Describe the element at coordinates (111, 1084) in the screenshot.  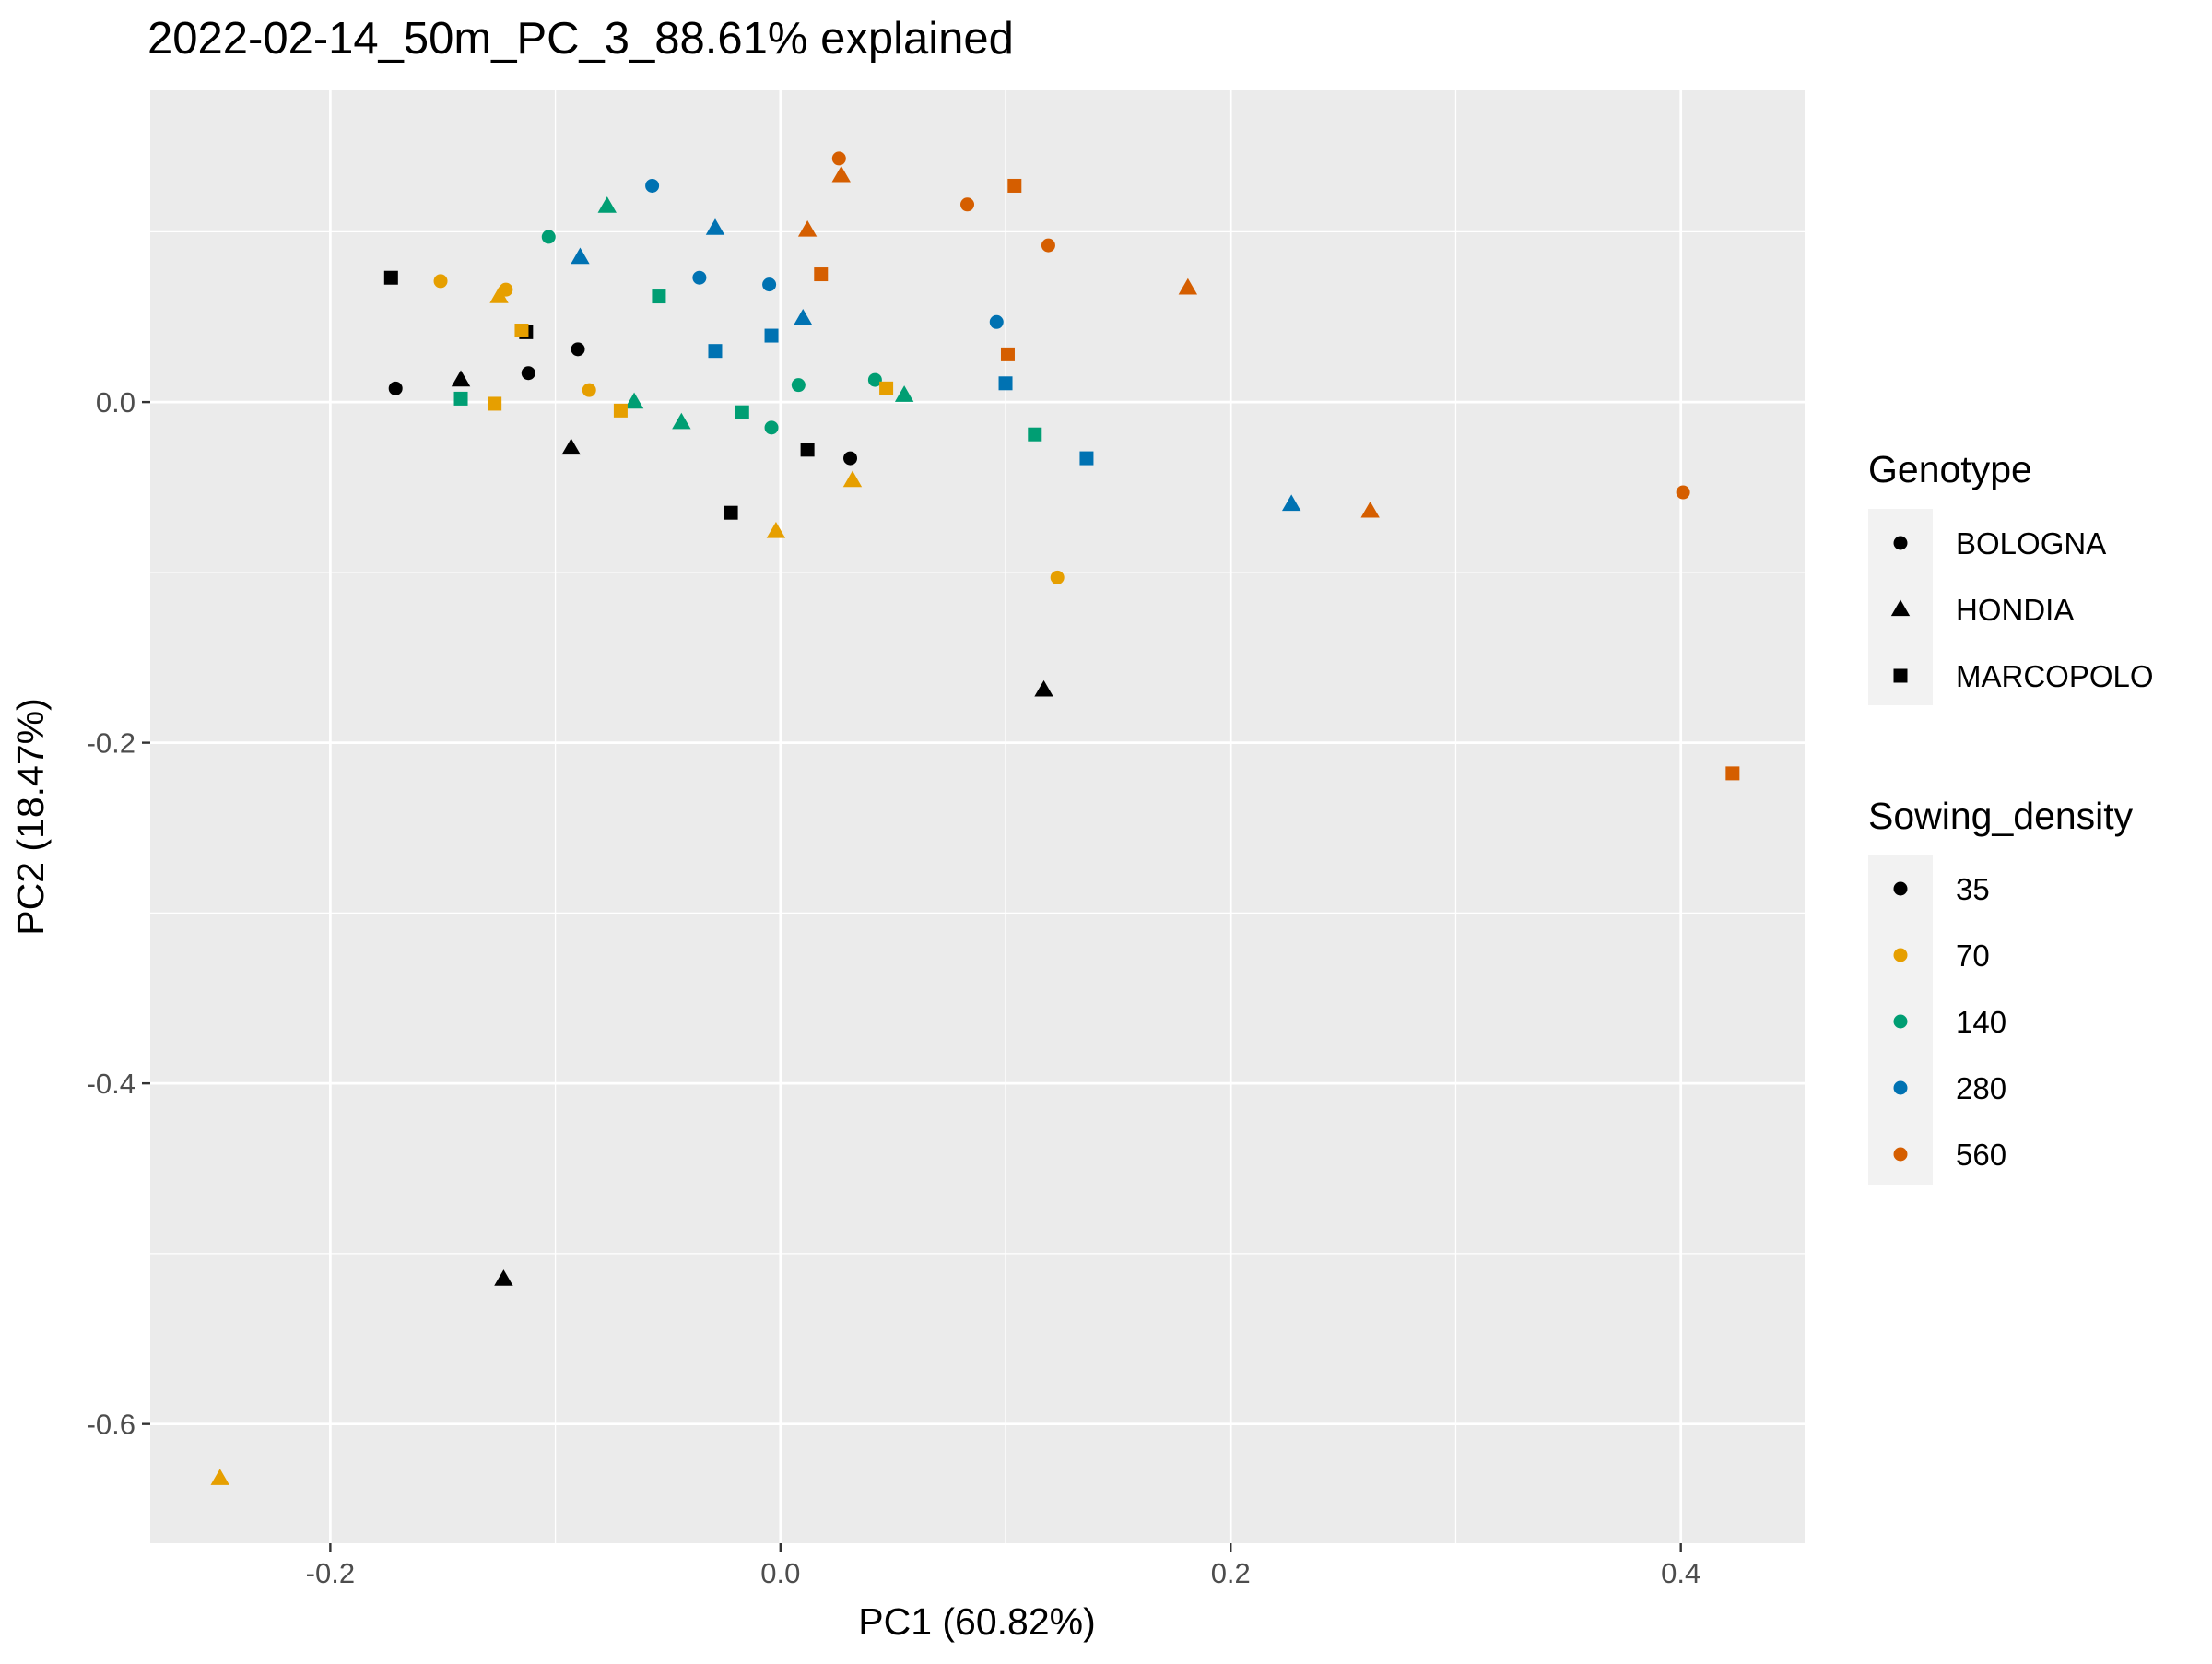
I see `y-tick-label: -0.4` at that location.